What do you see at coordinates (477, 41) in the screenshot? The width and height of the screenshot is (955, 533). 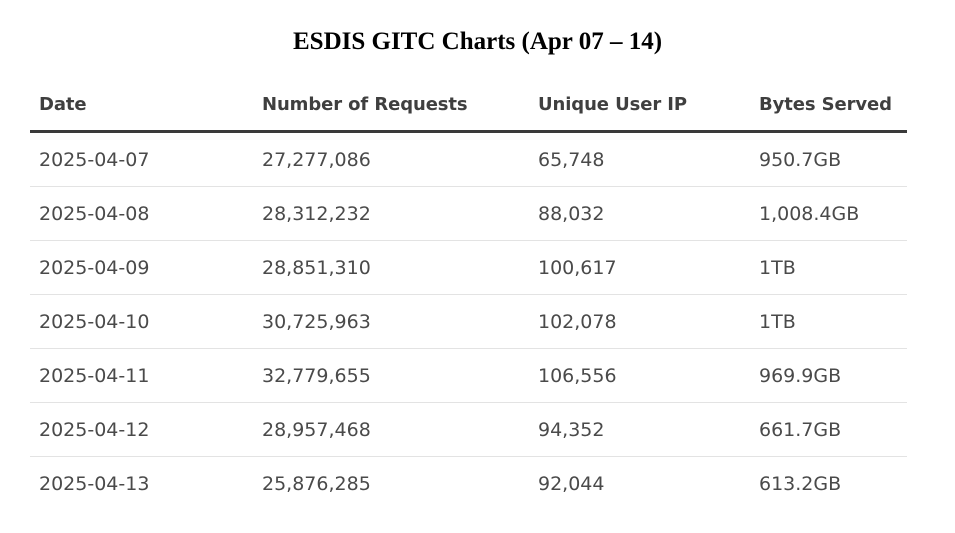 I see `page-title: ESDIS GITC Charts (Apr 07 – 14)` at bounding box center [477, 41].